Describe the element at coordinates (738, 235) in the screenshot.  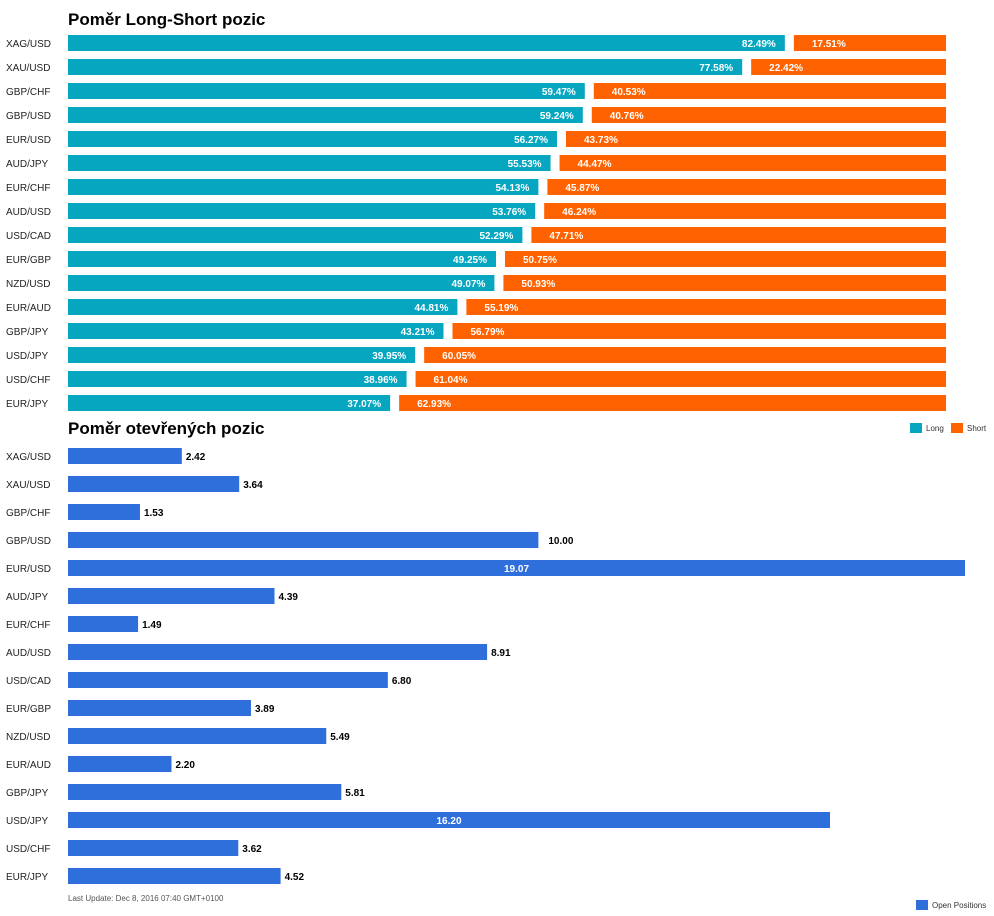
I see `short-bar-usd-cad` at that location.